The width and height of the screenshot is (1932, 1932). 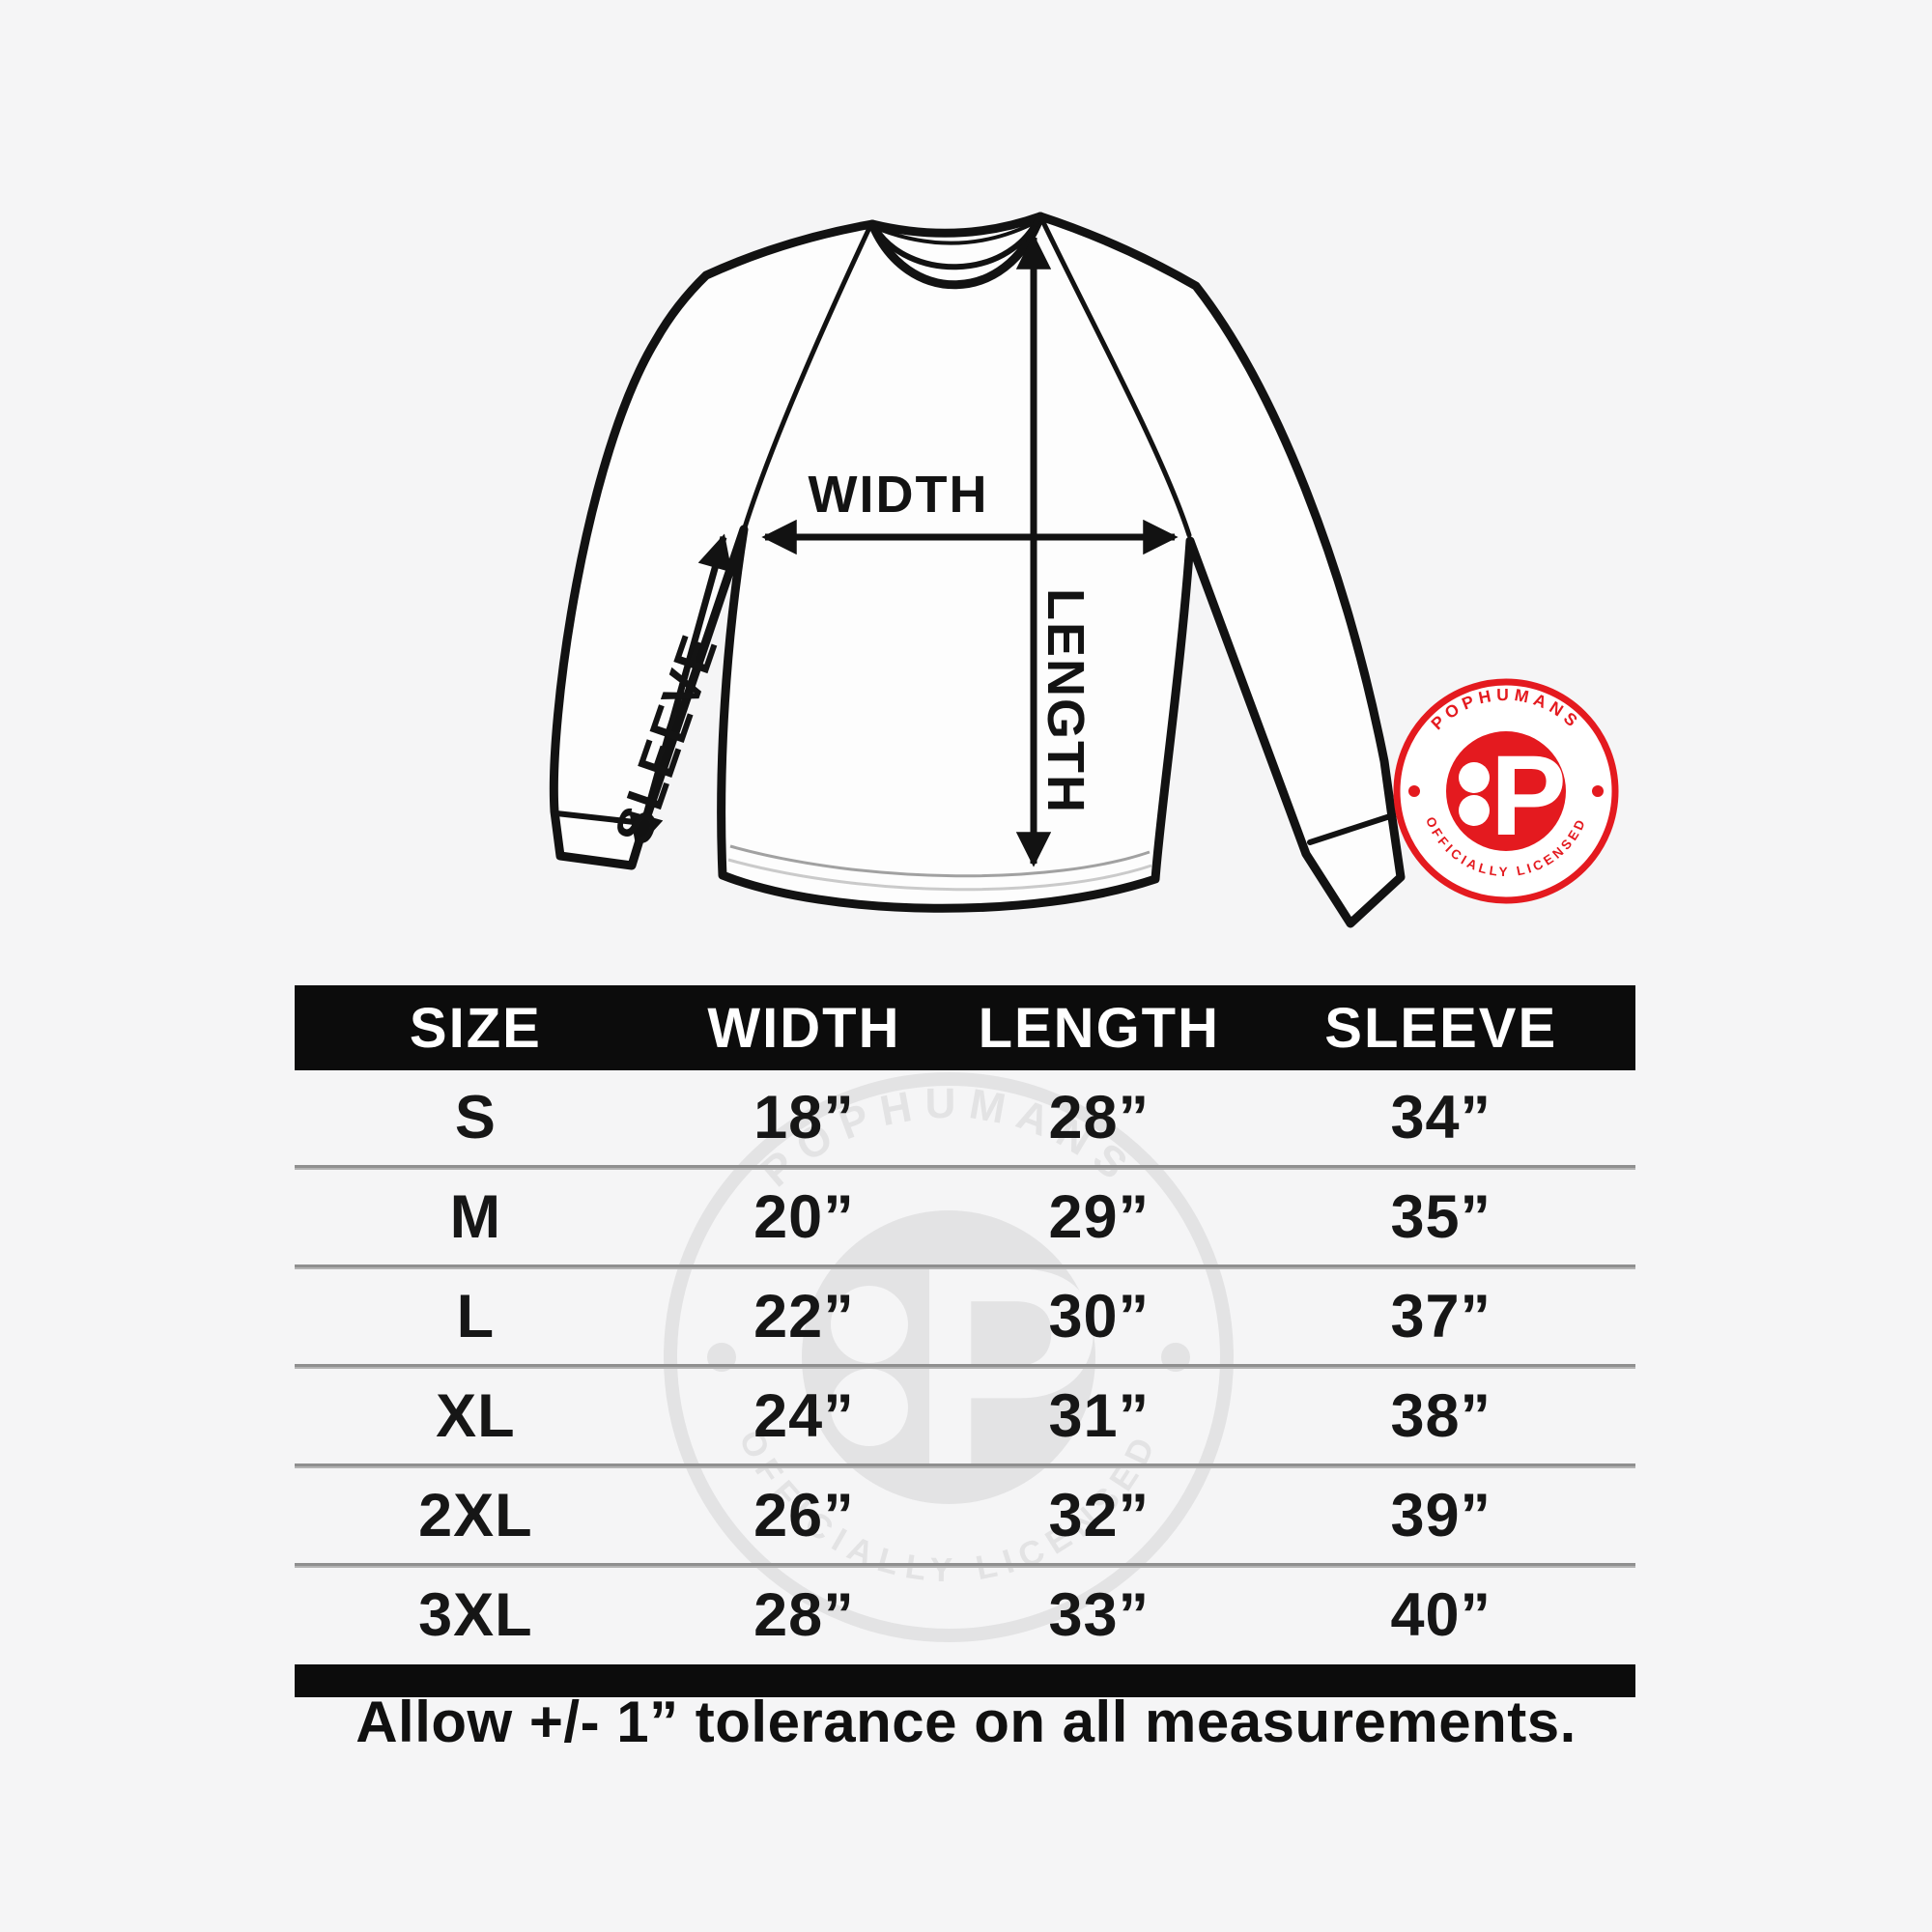 I want to click on left-shoulder-seam, so click(x=806, y=378).